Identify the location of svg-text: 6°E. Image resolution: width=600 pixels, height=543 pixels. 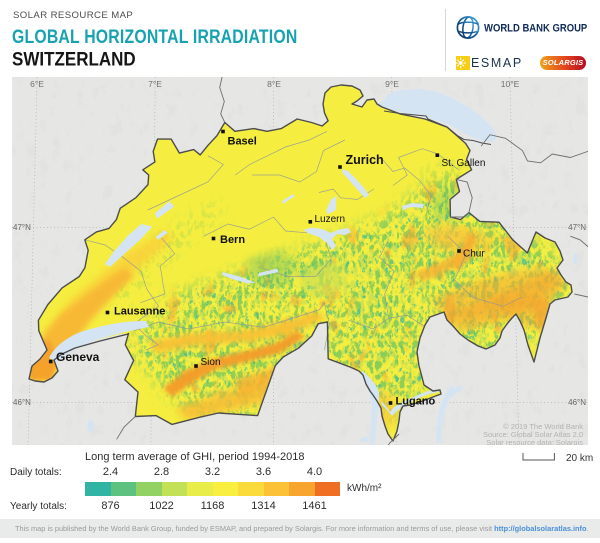
(37, 84).